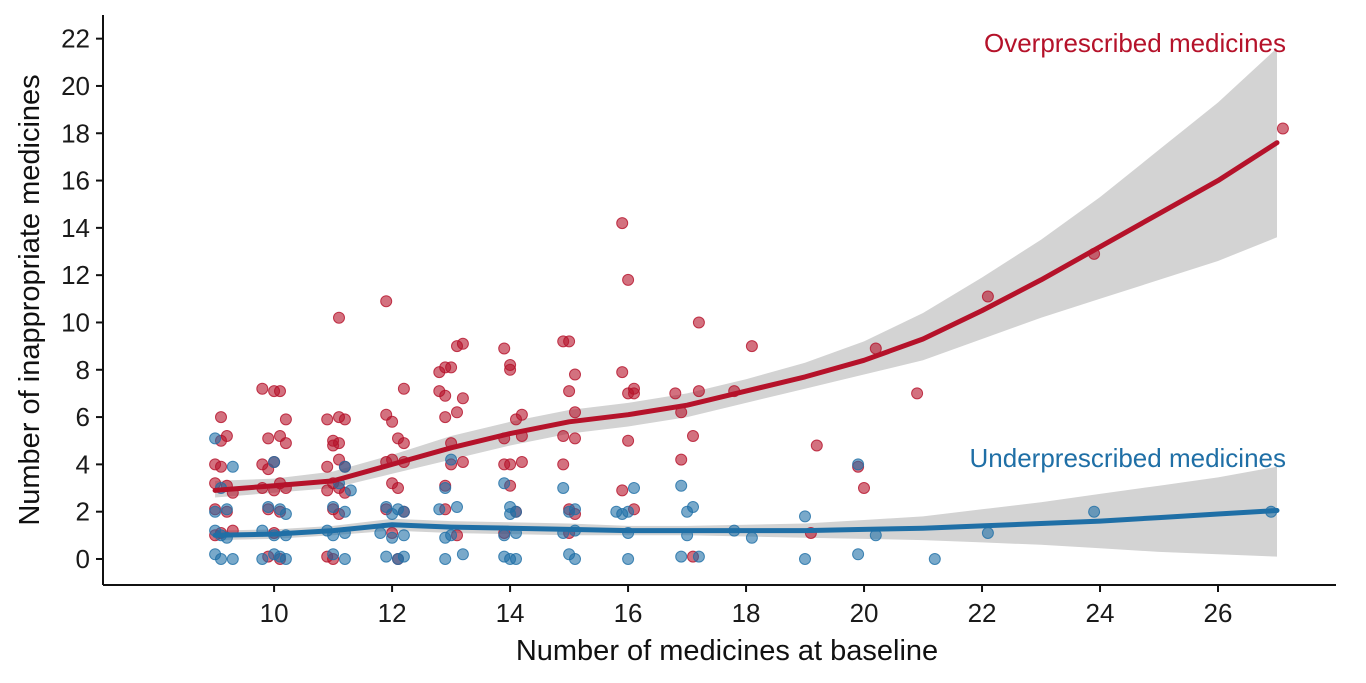 The image size is (1366, 683). Describe the element at coordinates (75, 228) in the screenshot. I see `y-tick-label: 14` at that location.